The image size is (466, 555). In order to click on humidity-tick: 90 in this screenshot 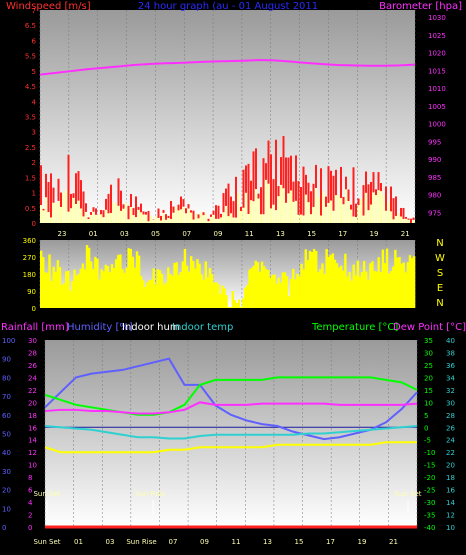, I will do `click(6, 360)`.